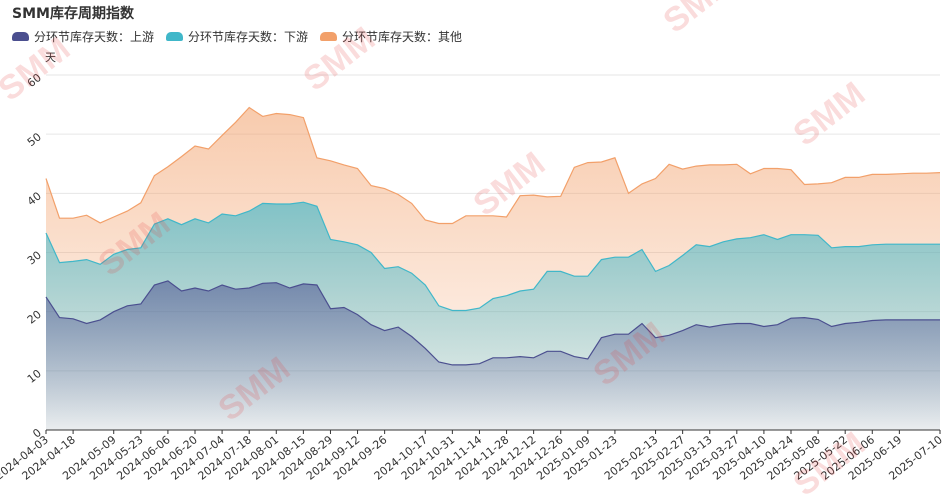 The width and height of the screenshot is (947, 504). I want to click on legend-label: 分环节库存天数：下游, so click(248, 37).